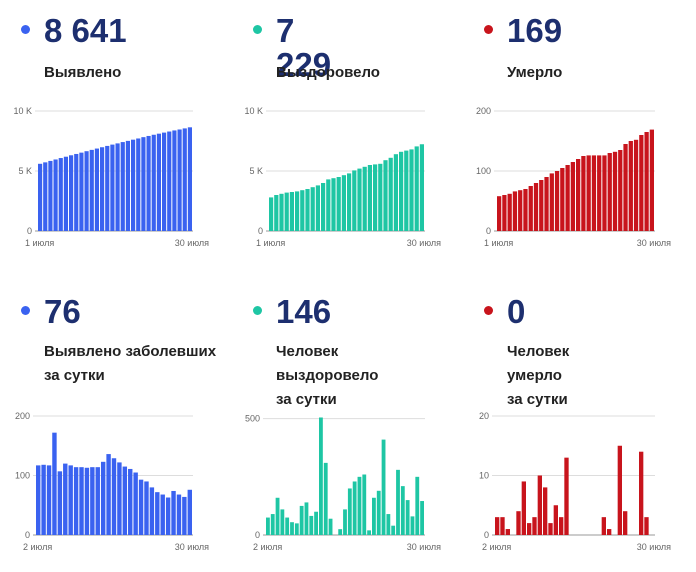 This screenshot has width=696, height=572. What do you see at coordinates (85, 30) in the screenshot?
I see `total-number: 8 641` at bounding box center [85, 30].